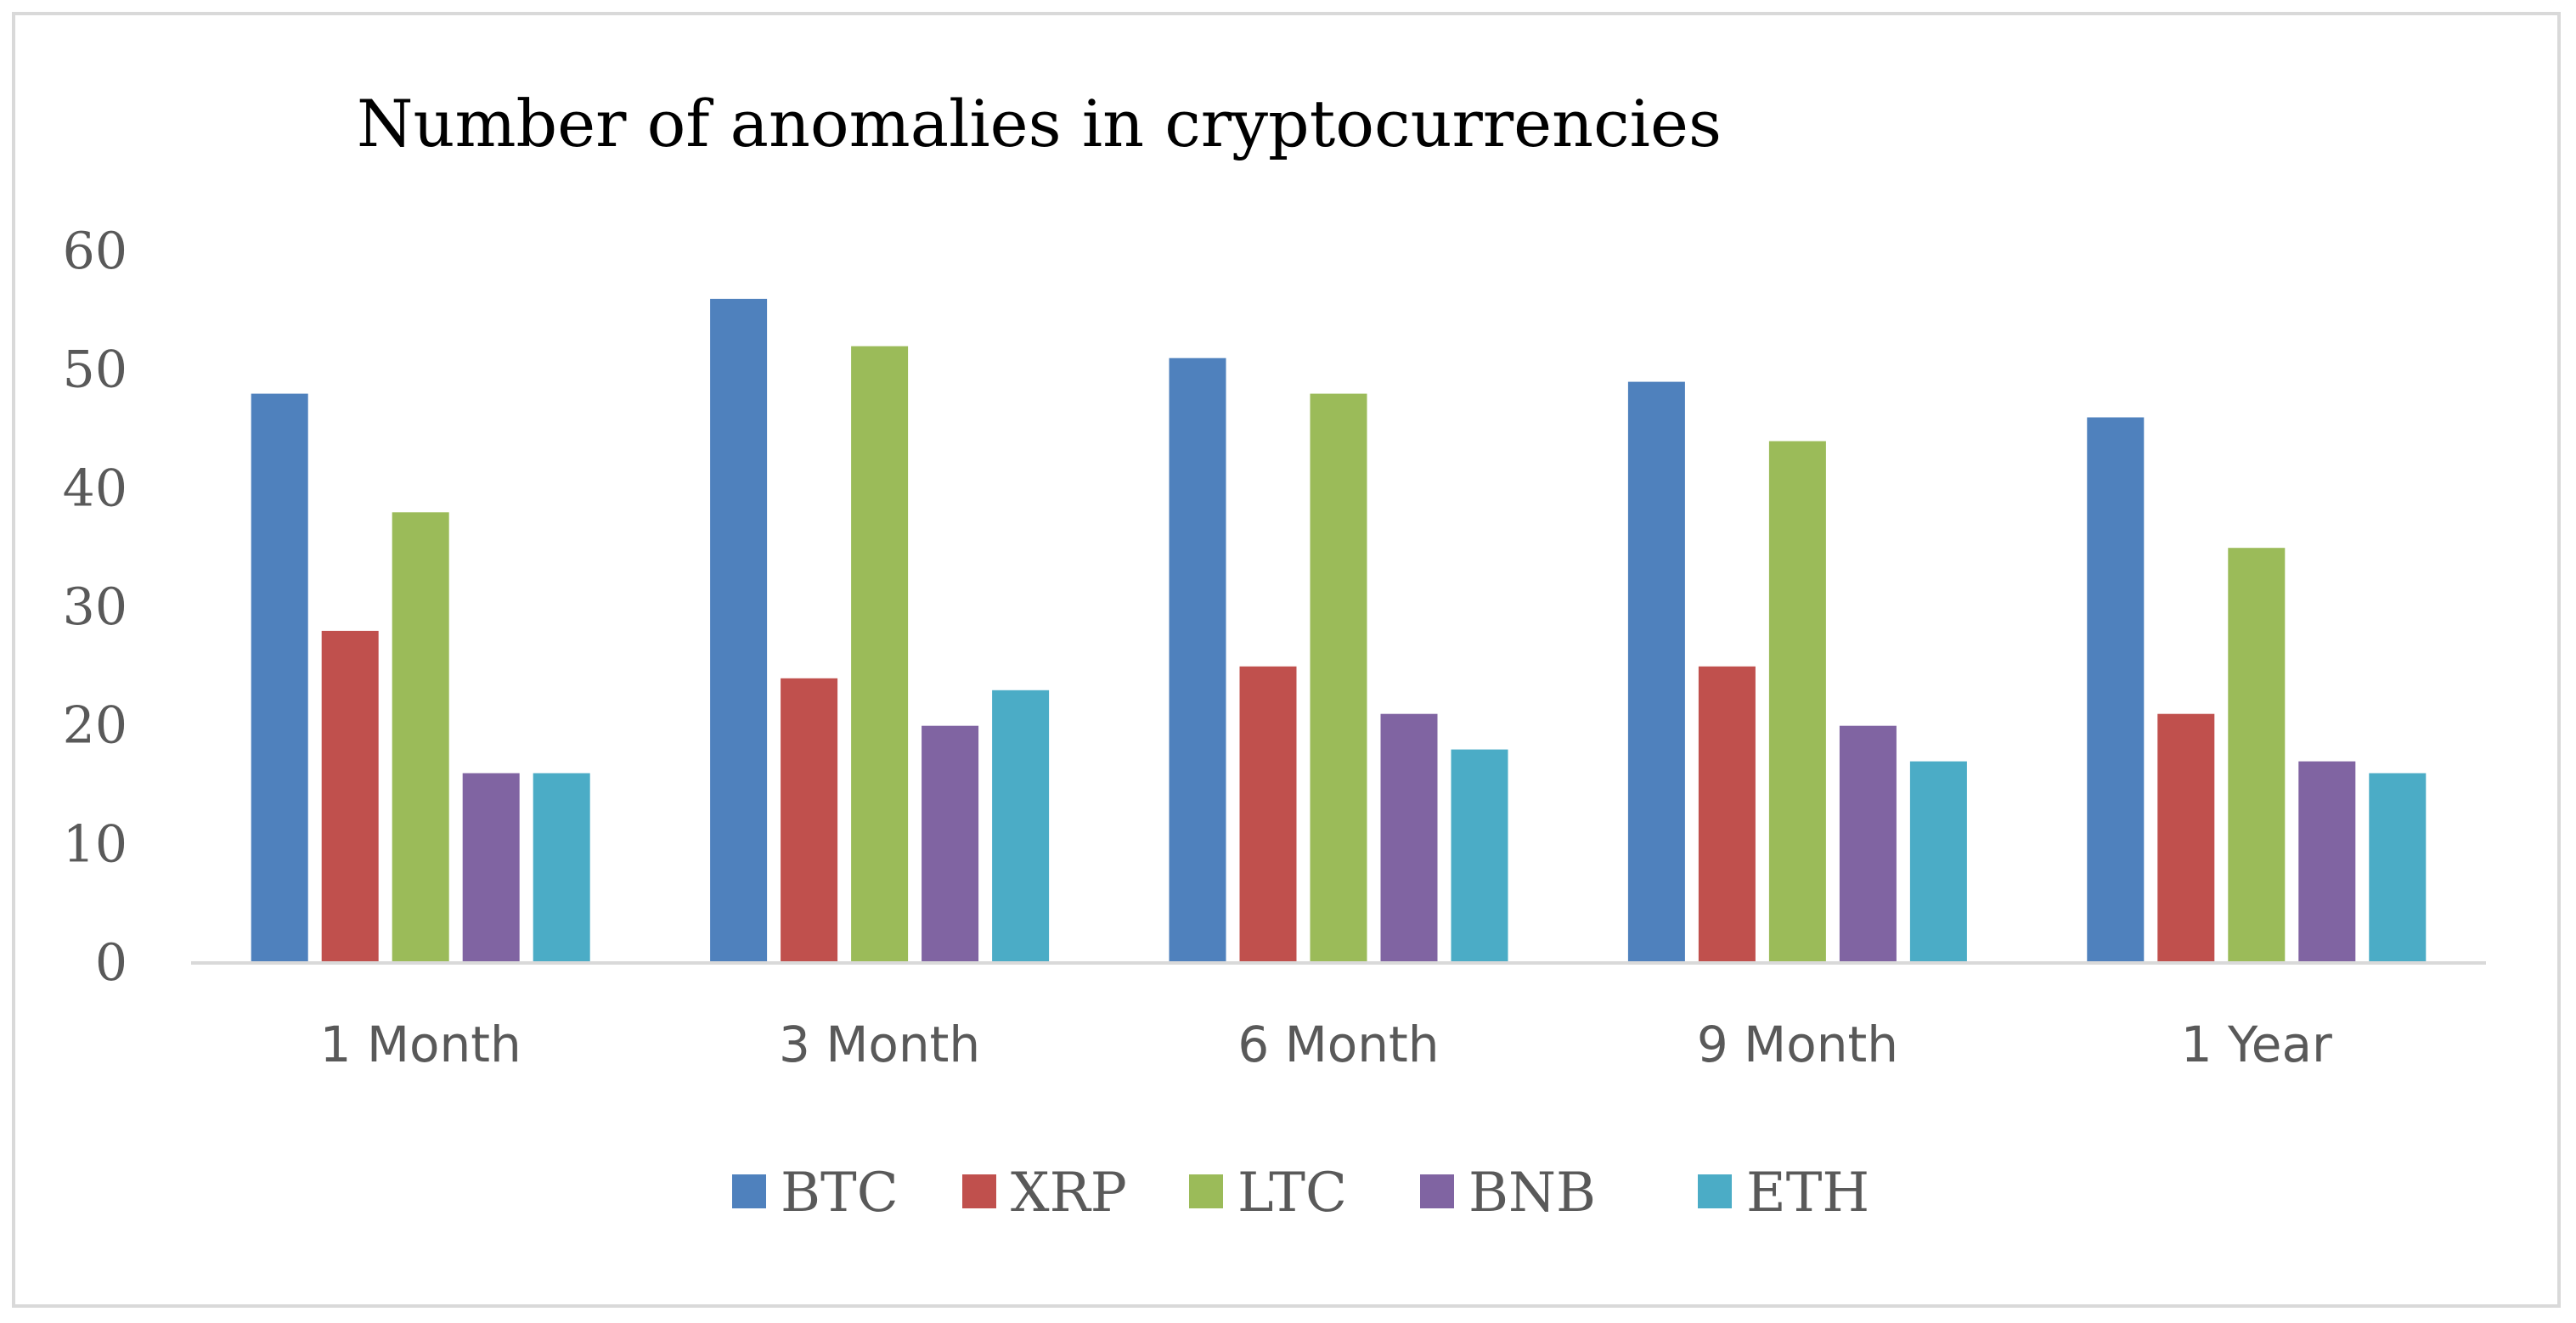 Image resolution: width=2576 pixels, height=1323 pixels. I want to click on y-tick-label: 30, so click(95, 607).